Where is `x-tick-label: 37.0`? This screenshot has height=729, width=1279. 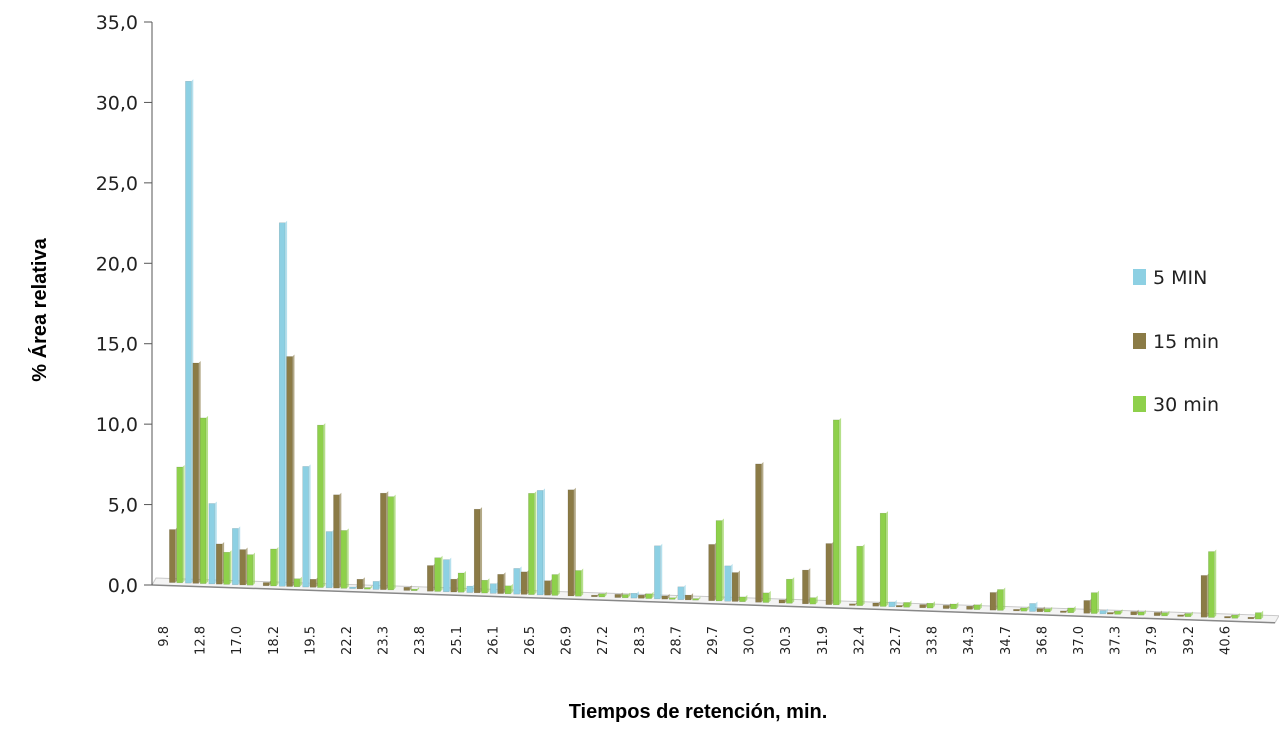
x-tick-label: 37.0 is located at coordinates (1079, 640).